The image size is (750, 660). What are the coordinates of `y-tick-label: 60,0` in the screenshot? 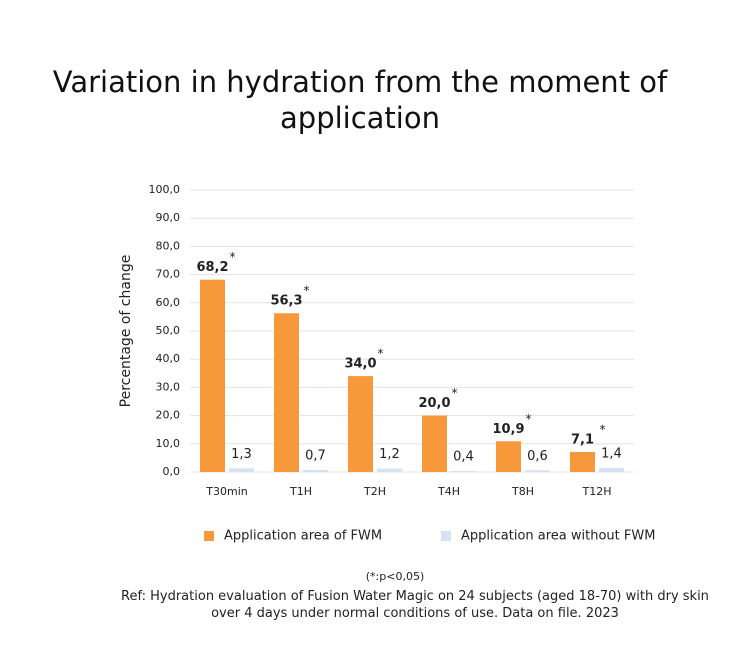 It's located at (168, 302).